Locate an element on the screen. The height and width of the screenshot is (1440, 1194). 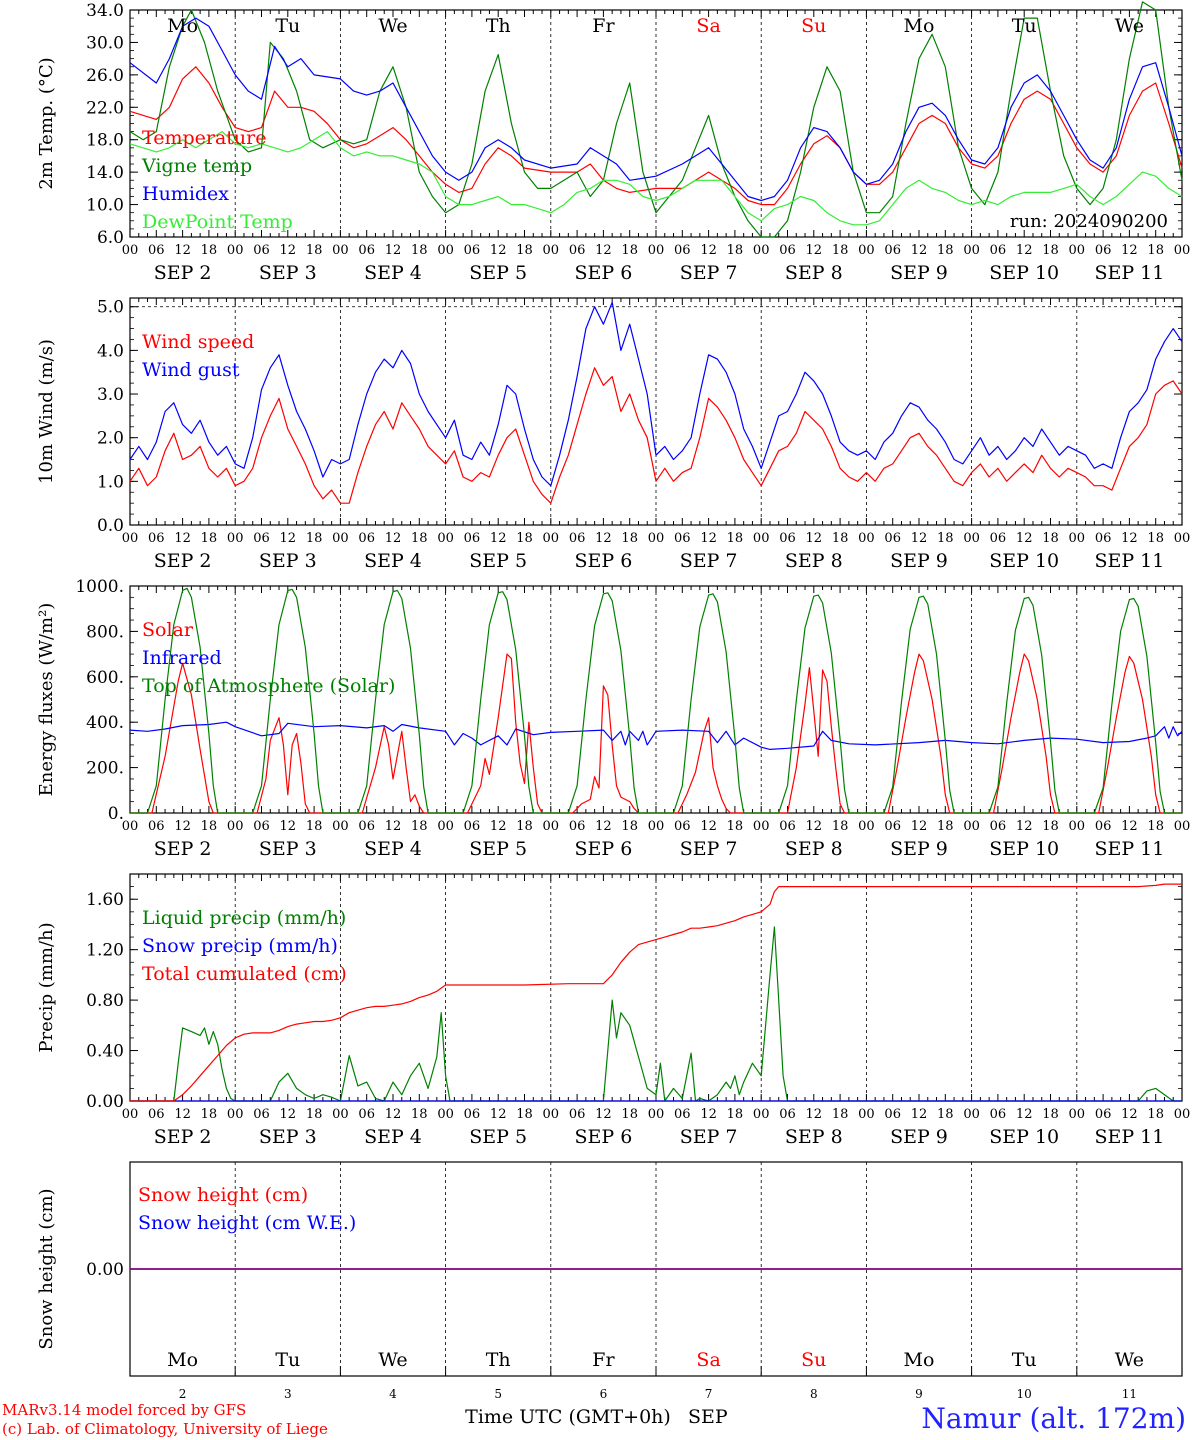
y-tick-label: 26.0 is located at coordinates (105, 76).